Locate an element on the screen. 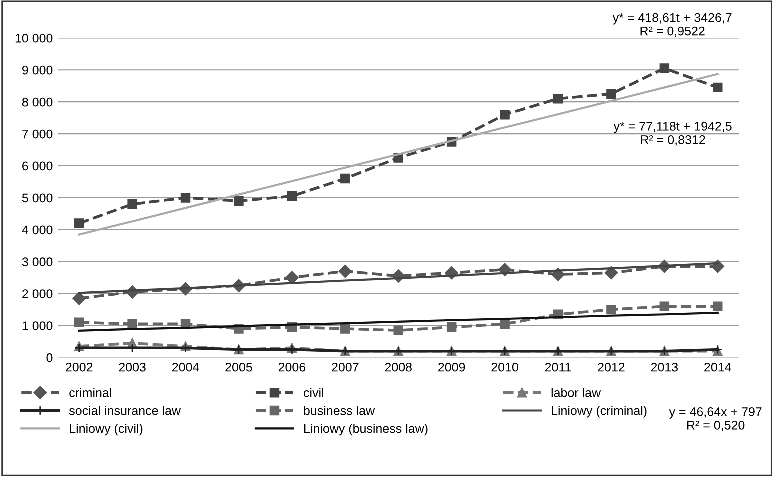 The width and height of the screenshot is (774, 477). y-tick-label: 3 000 is located at coordinates (37, 262).